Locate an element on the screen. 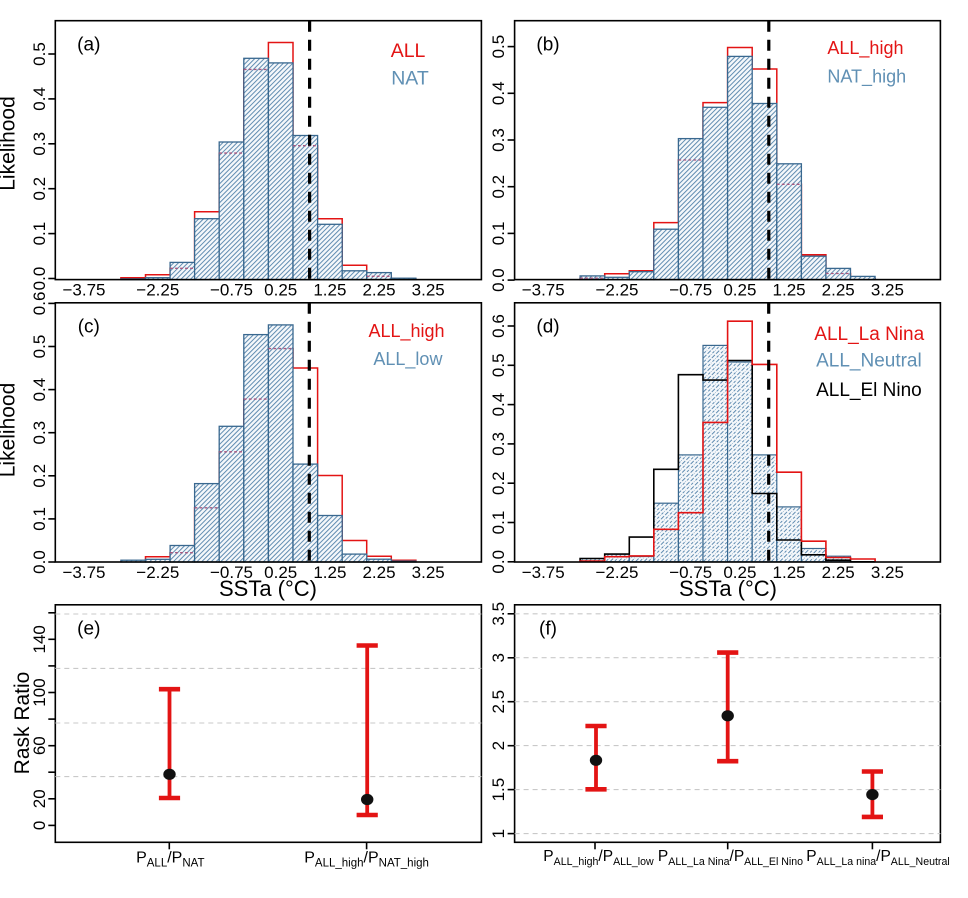 The height and width of the screenshot is (898, 968). svg-text: 0 is located at coordinates (39, 825).